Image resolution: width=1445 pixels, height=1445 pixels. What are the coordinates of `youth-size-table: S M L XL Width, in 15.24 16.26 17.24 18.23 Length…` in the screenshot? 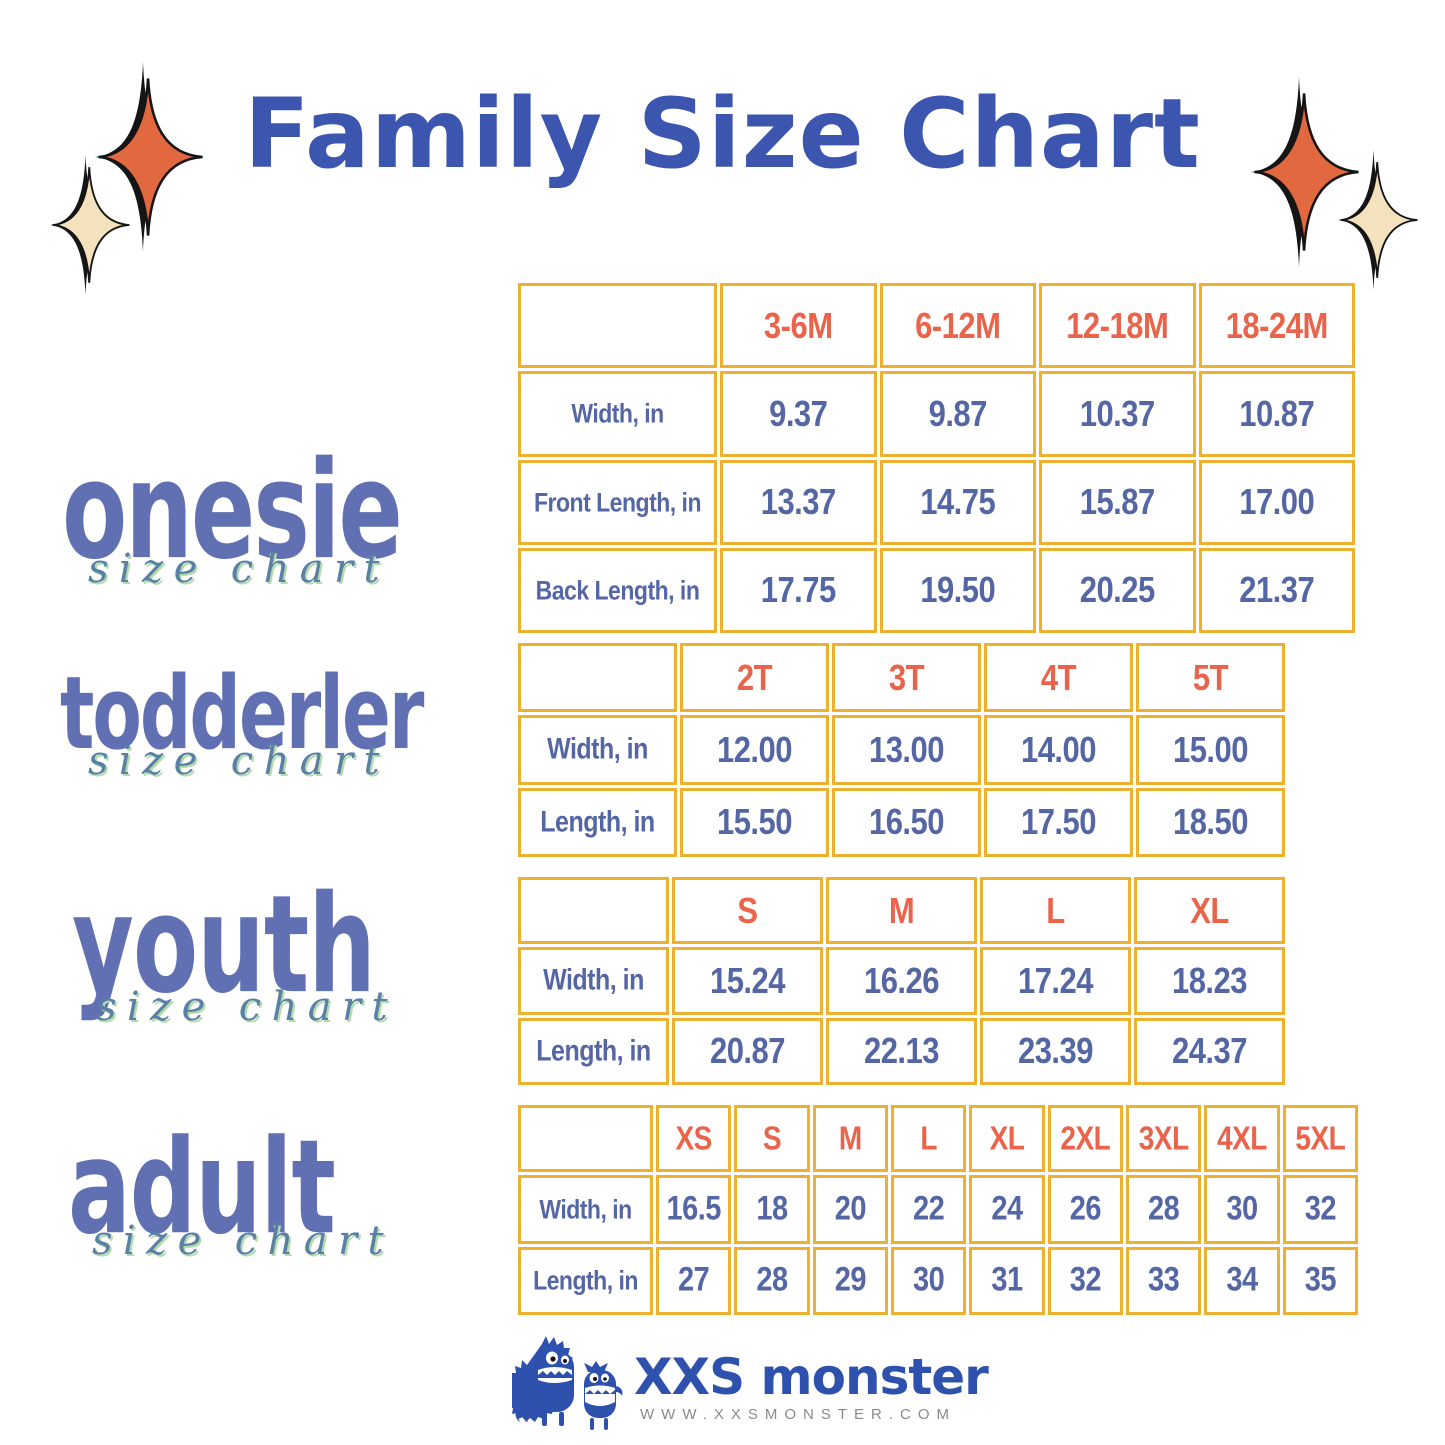 It's located at (901, 981).